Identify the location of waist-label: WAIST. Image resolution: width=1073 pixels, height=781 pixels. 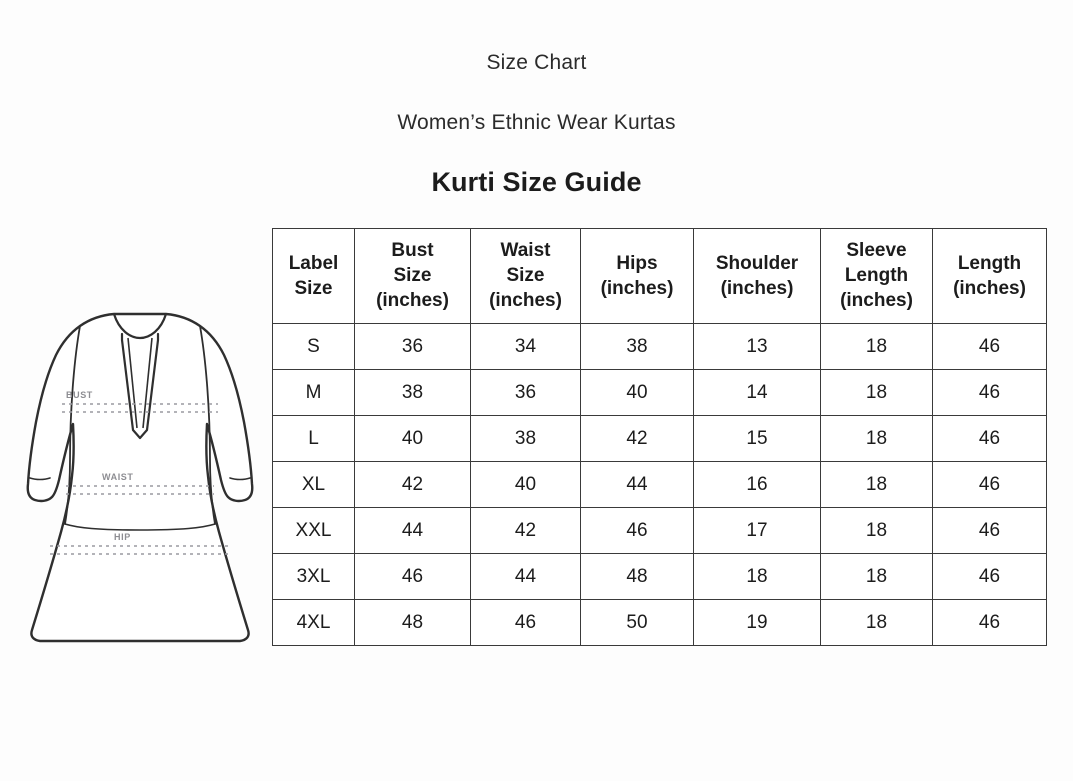
(118, 477).